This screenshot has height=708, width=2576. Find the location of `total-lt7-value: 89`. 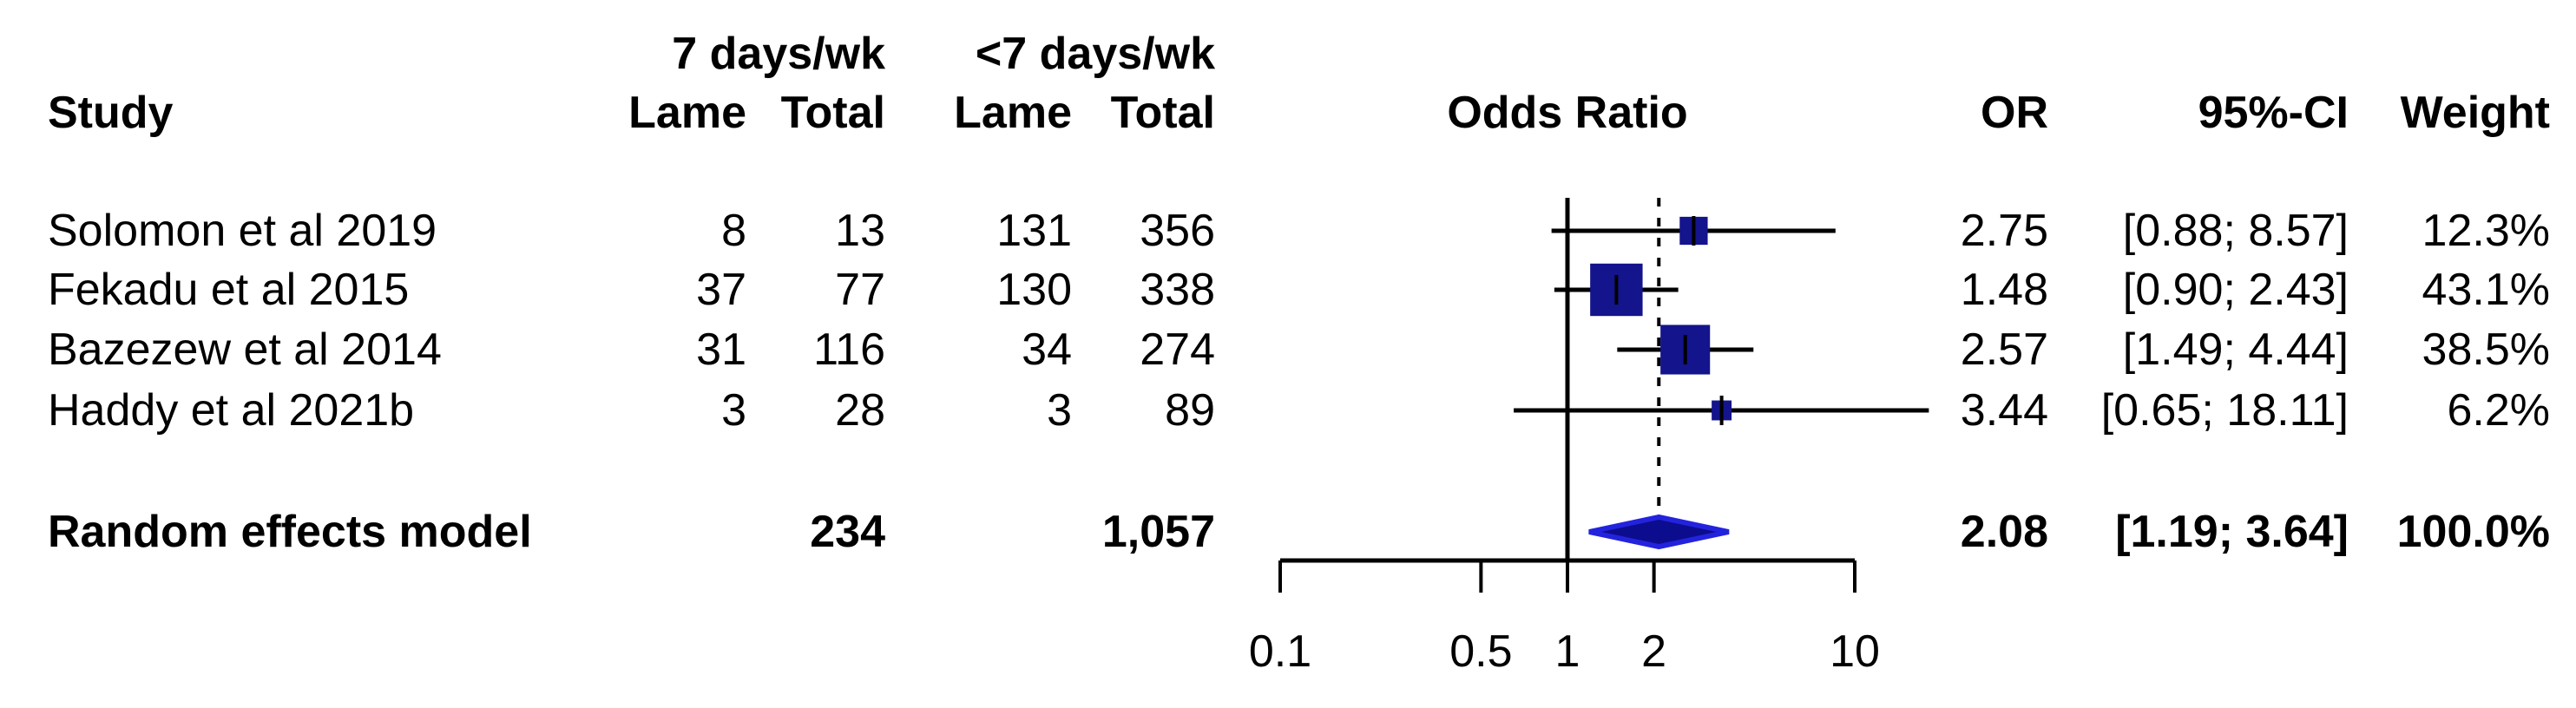

total-lt7-value: 89 is located at coordinates (1190, 411).